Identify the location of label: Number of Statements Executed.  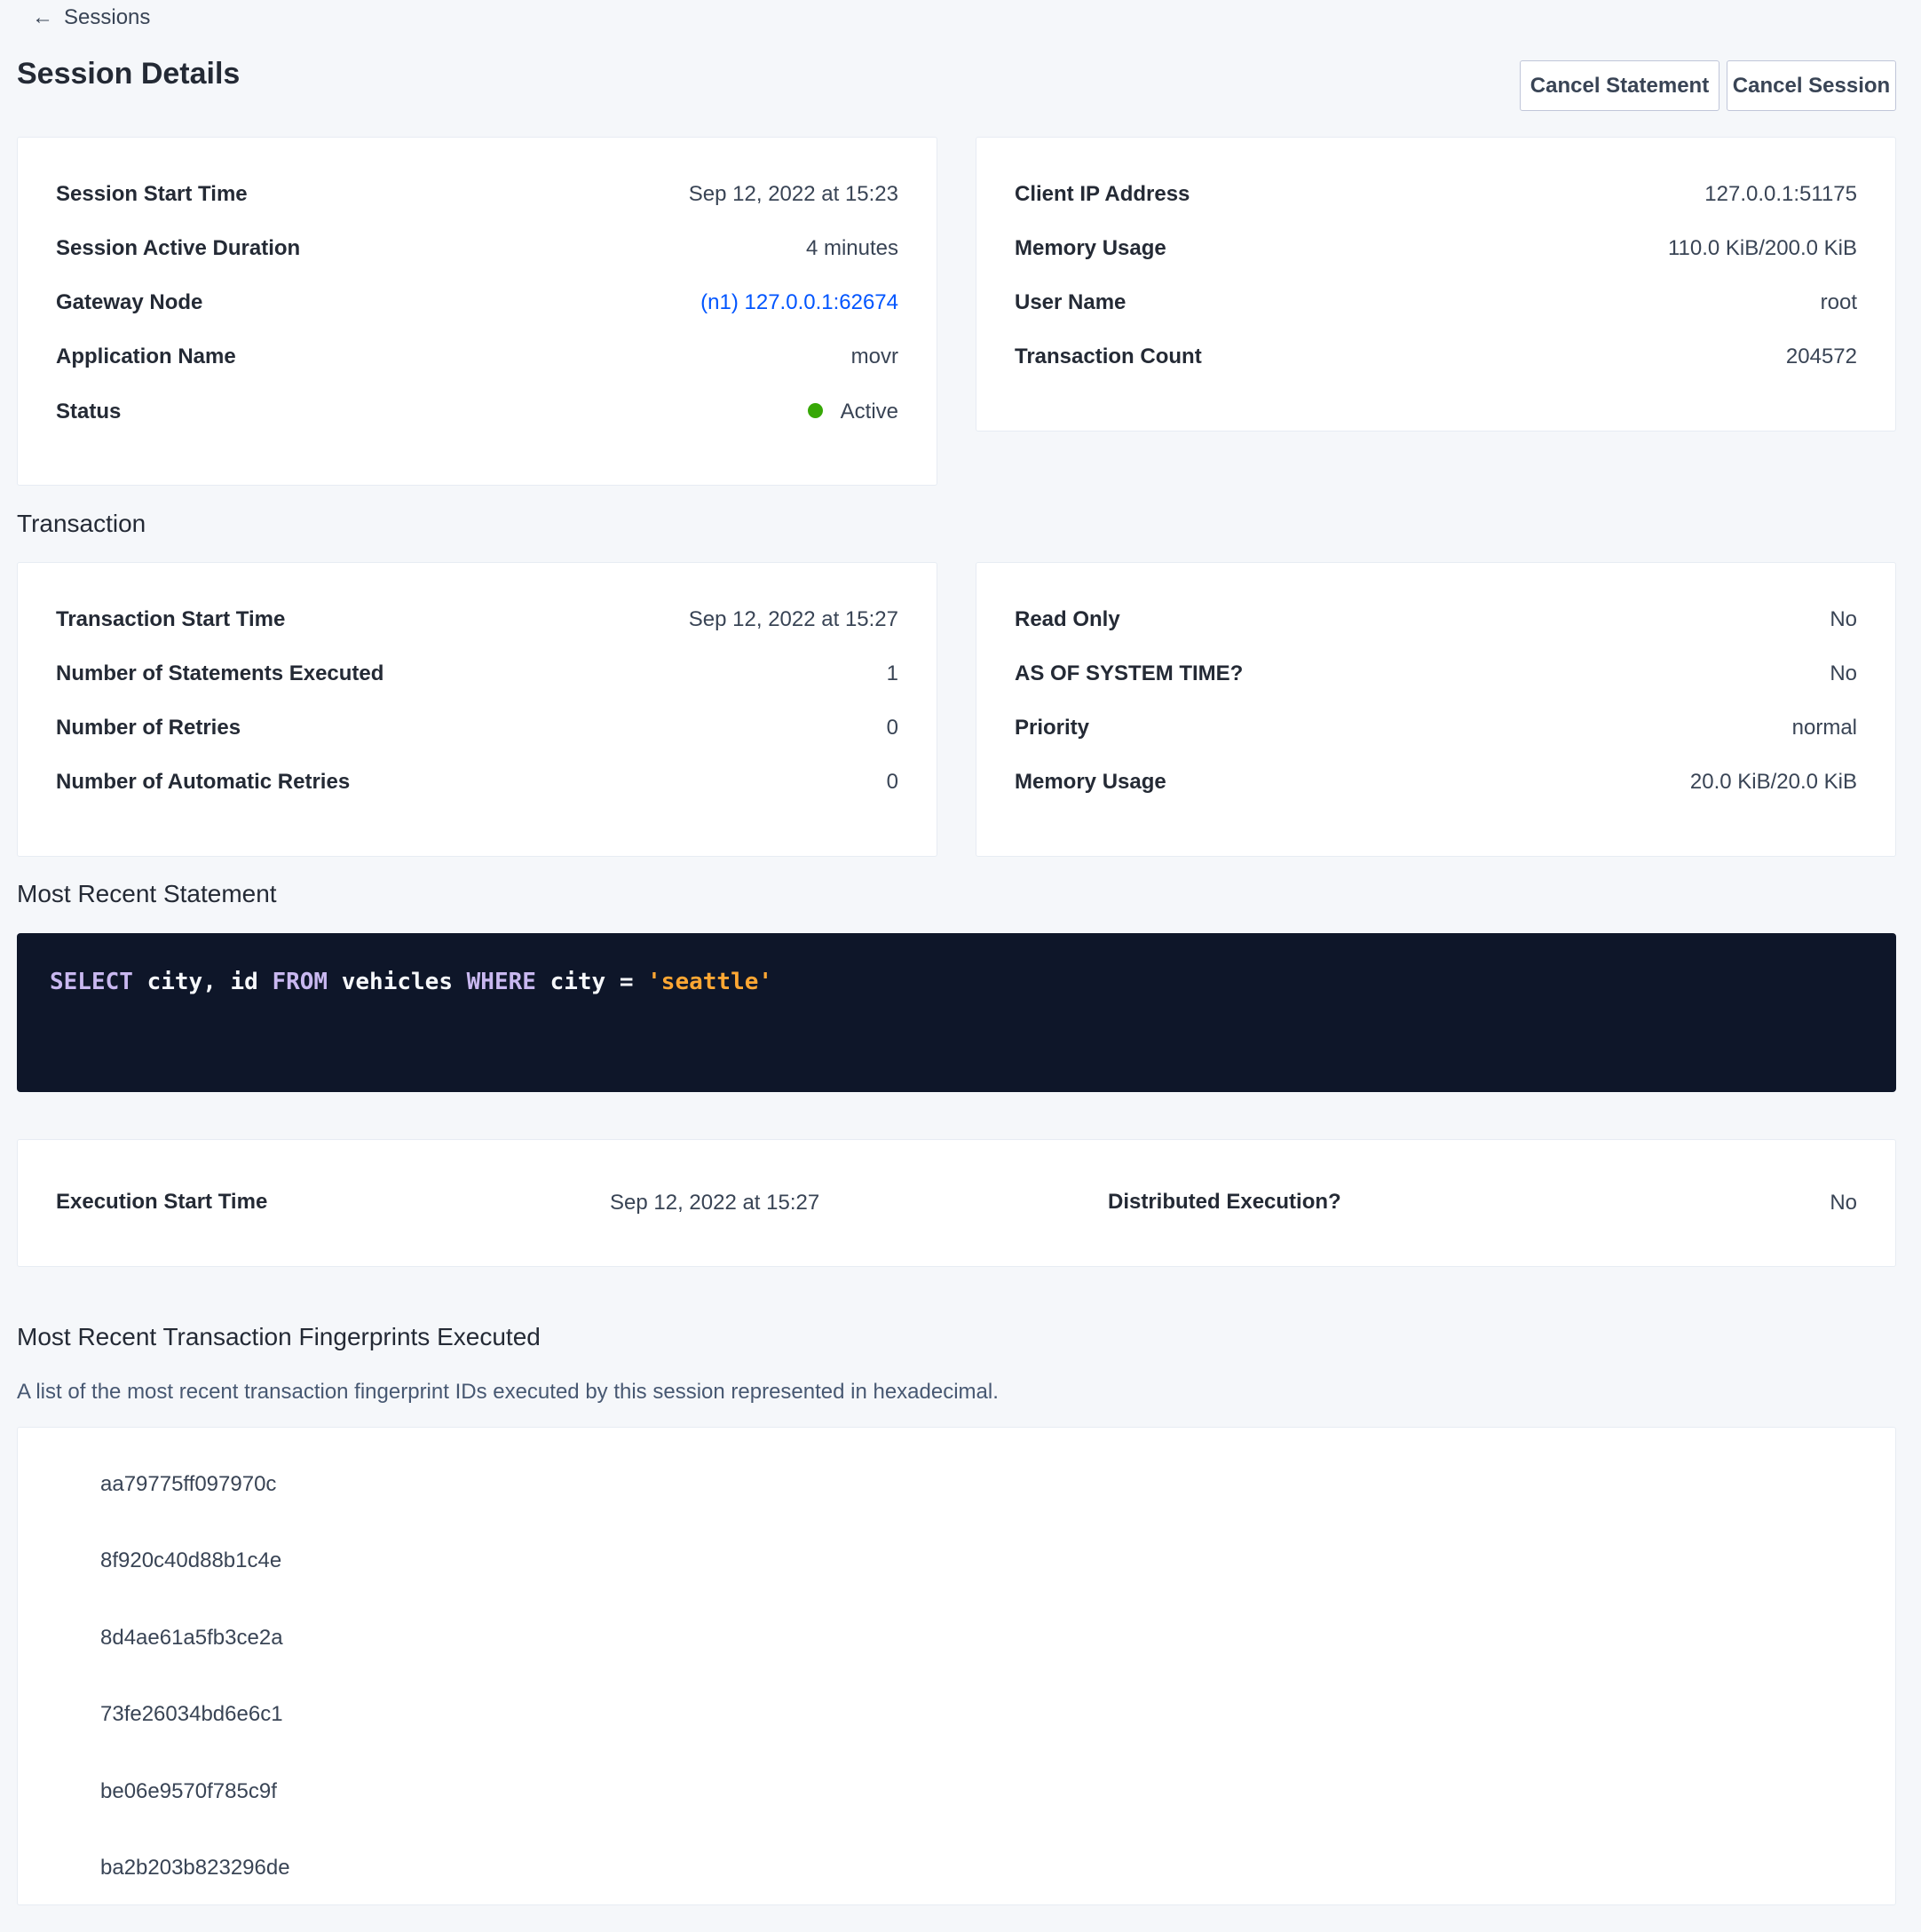
(220, 673).